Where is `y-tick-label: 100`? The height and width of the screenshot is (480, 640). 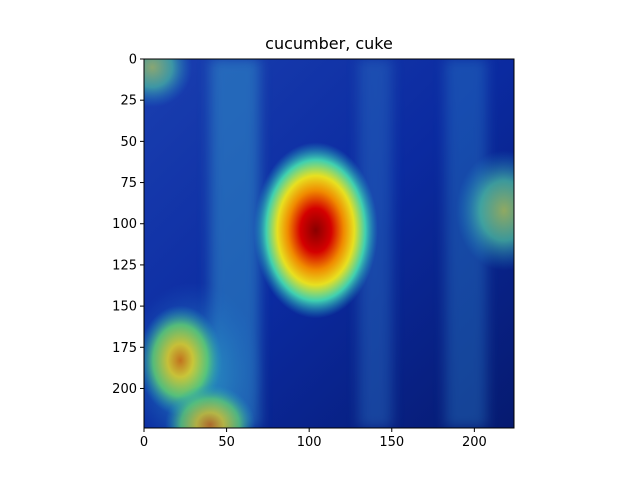
y-tick-label: 100 is located at coordinates (124, 224).